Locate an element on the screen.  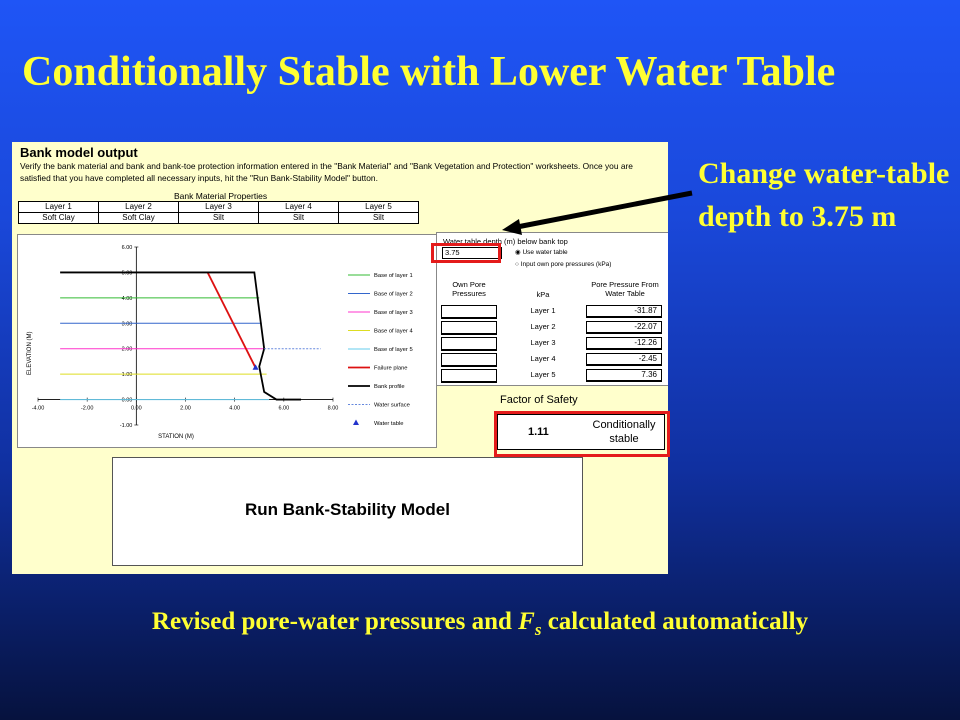
callout-text: Change water-table depth to 3.75 m is located at coordinates (824, 195).